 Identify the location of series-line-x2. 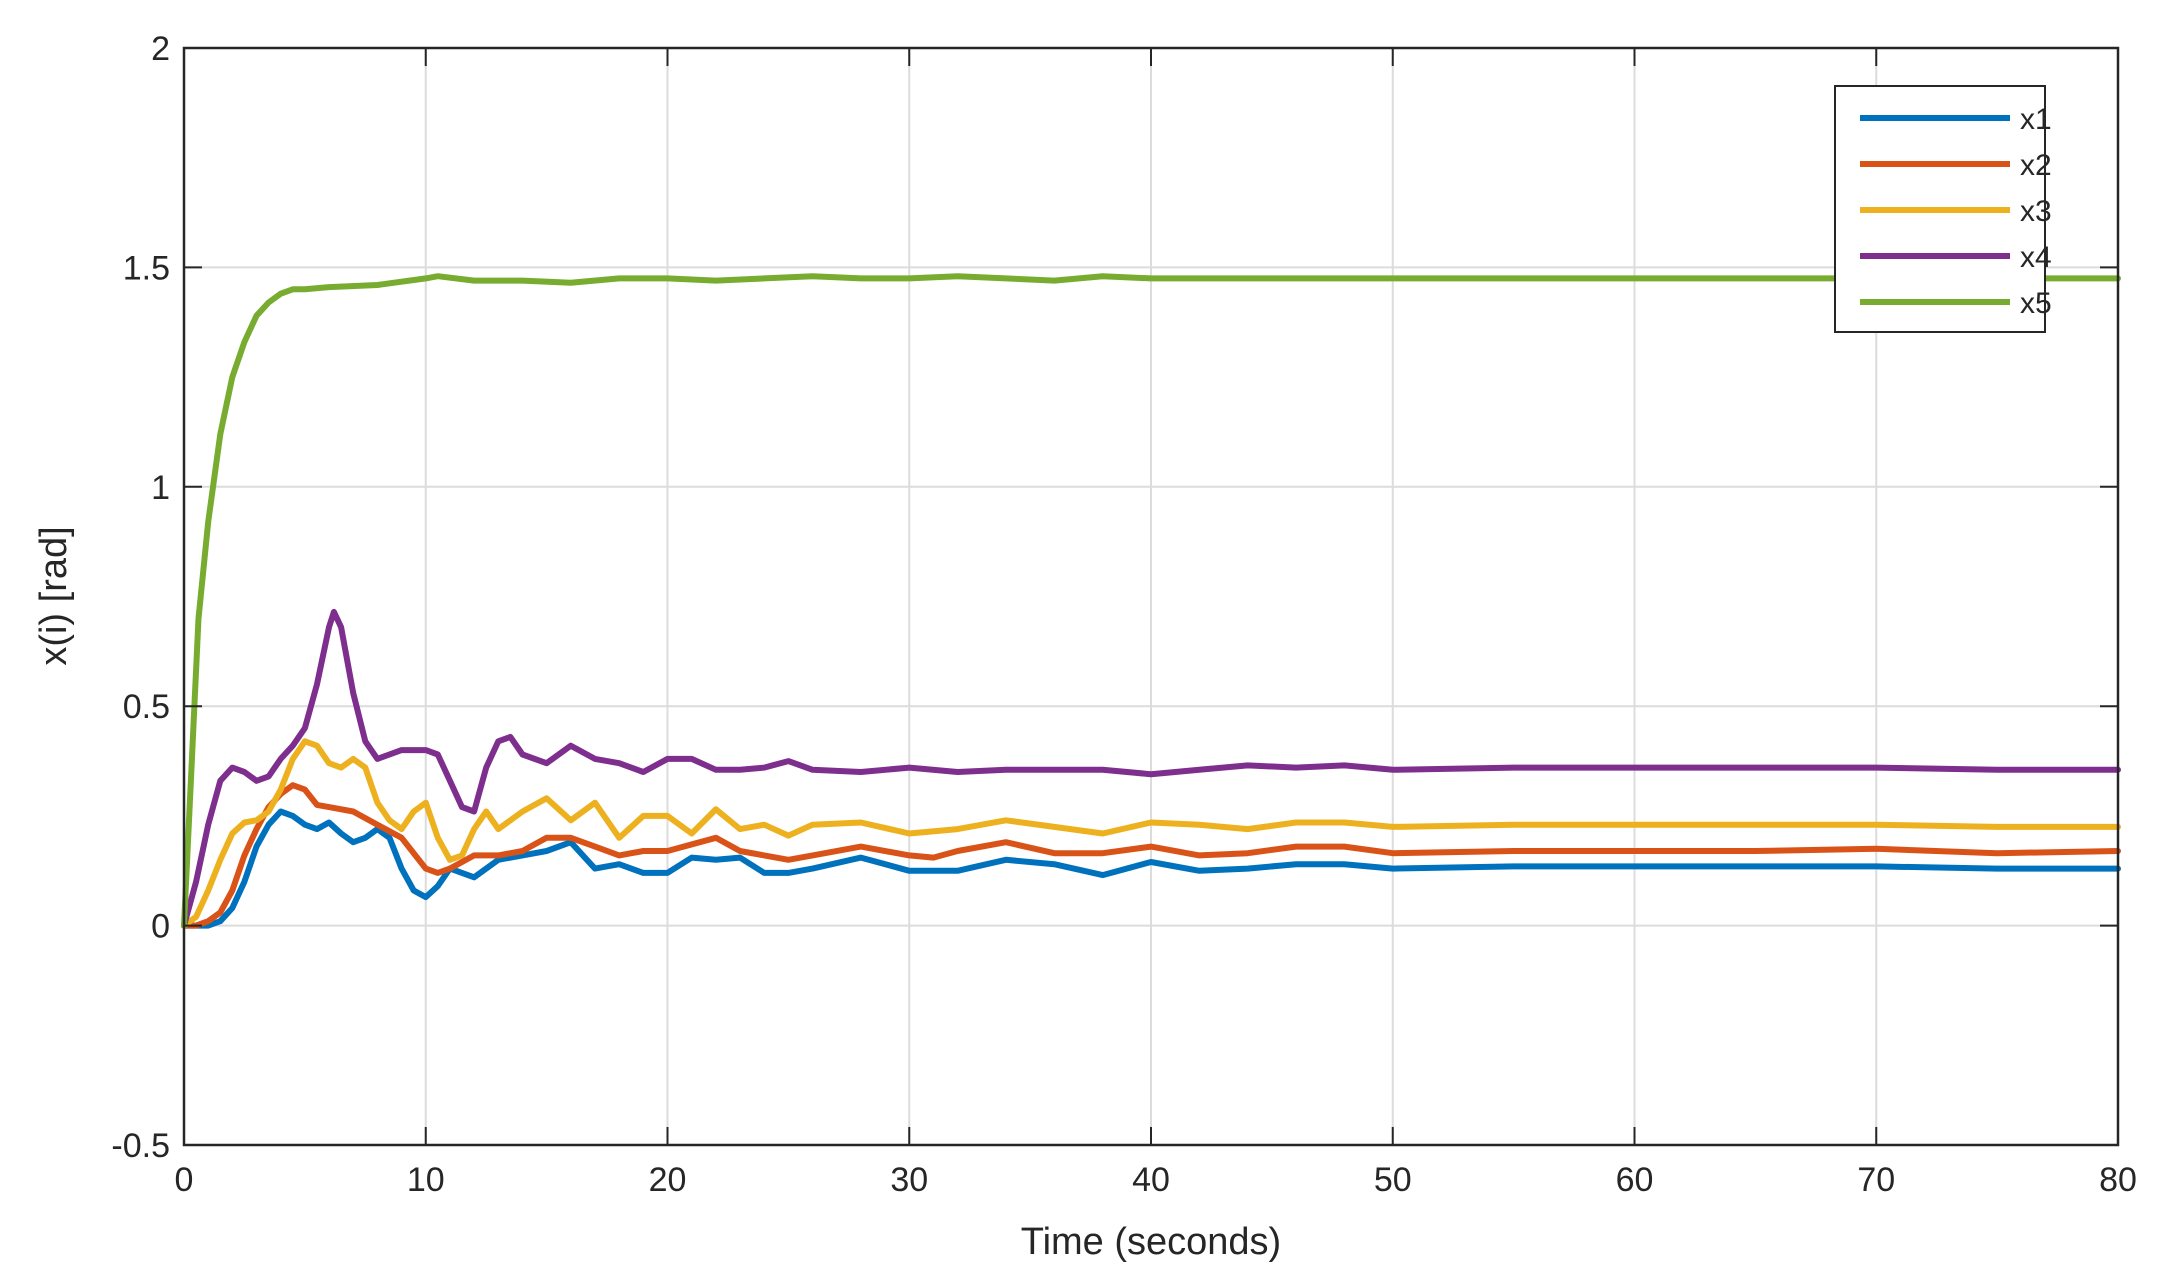
(1151, 855).